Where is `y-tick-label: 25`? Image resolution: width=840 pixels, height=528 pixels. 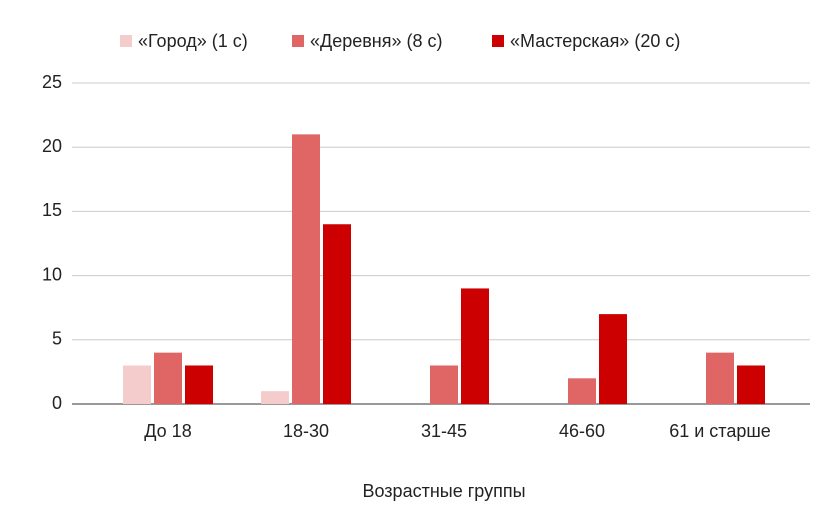 y-tick-label: 25 is located at coordinates (52, 82).